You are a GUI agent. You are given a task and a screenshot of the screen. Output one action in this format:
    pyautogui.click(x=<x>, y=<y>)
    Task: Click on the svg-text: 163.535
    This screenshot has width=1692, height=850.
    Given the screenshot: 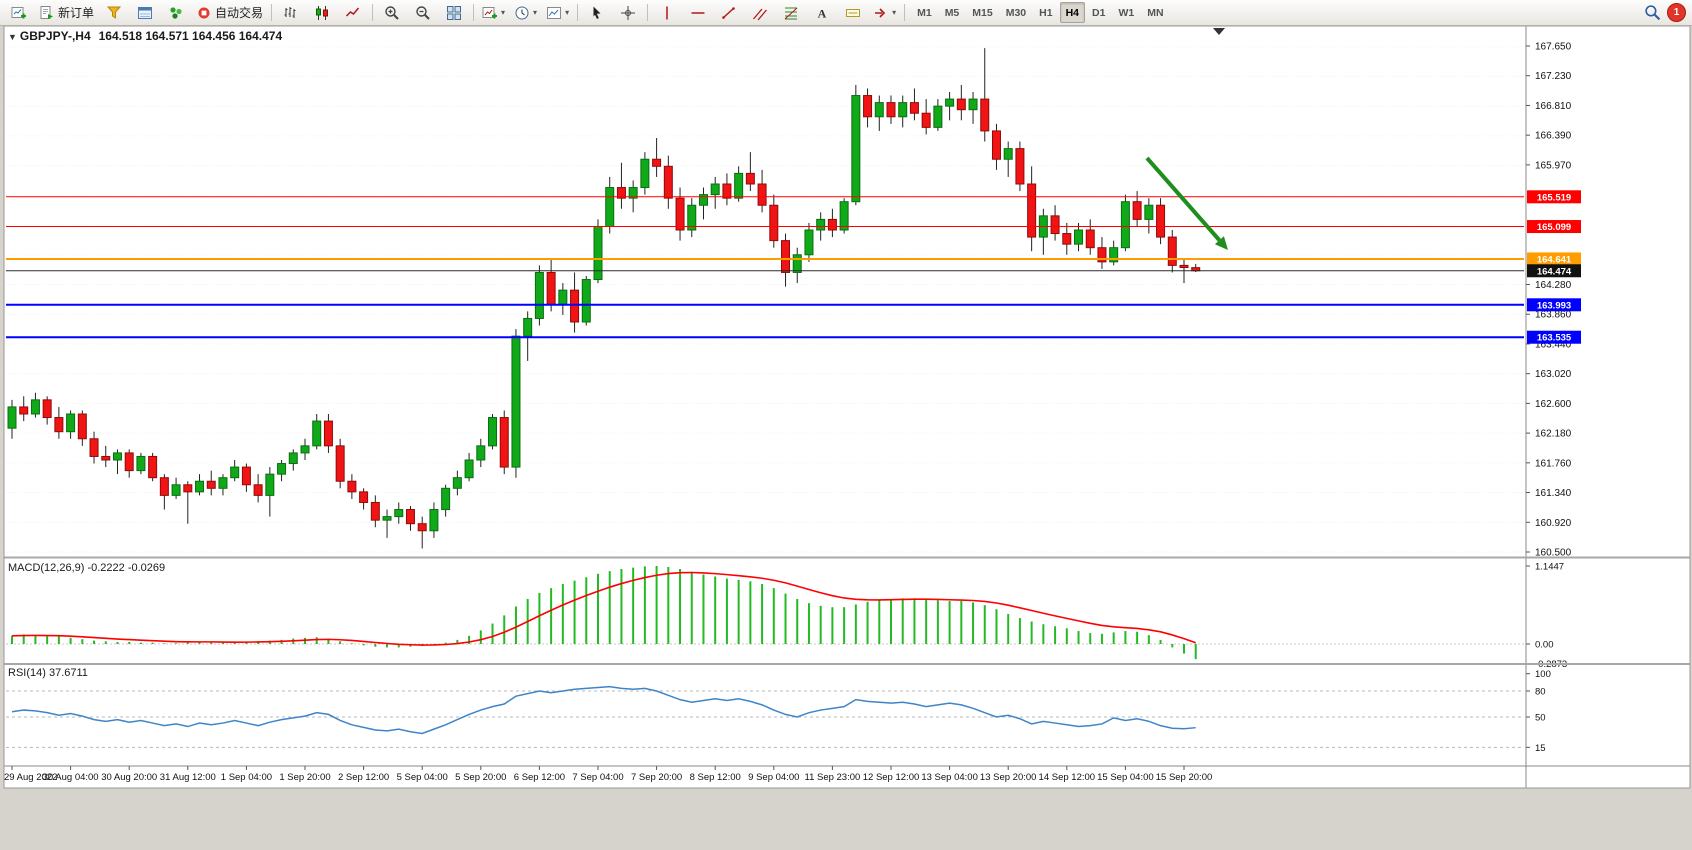 What is the action you would take?
    pyautogui.click(x=1554, y=338)
    